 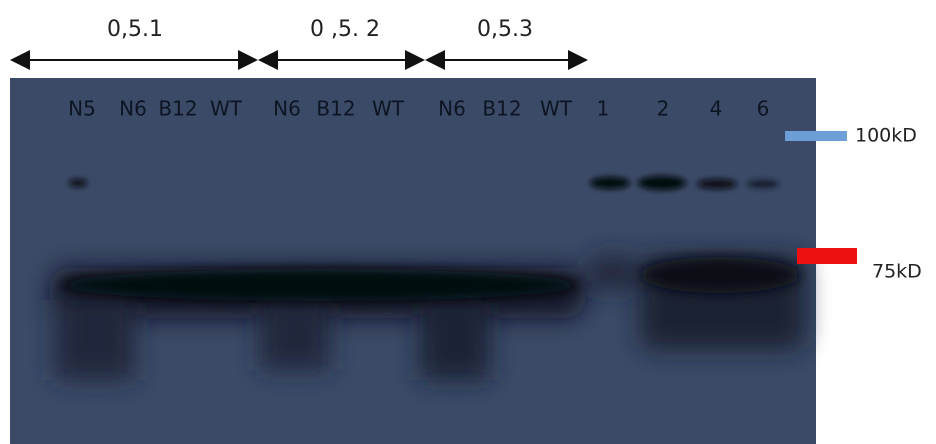 I want to click on group-label: 0 ,5. 2, so click(x=345, y=29).